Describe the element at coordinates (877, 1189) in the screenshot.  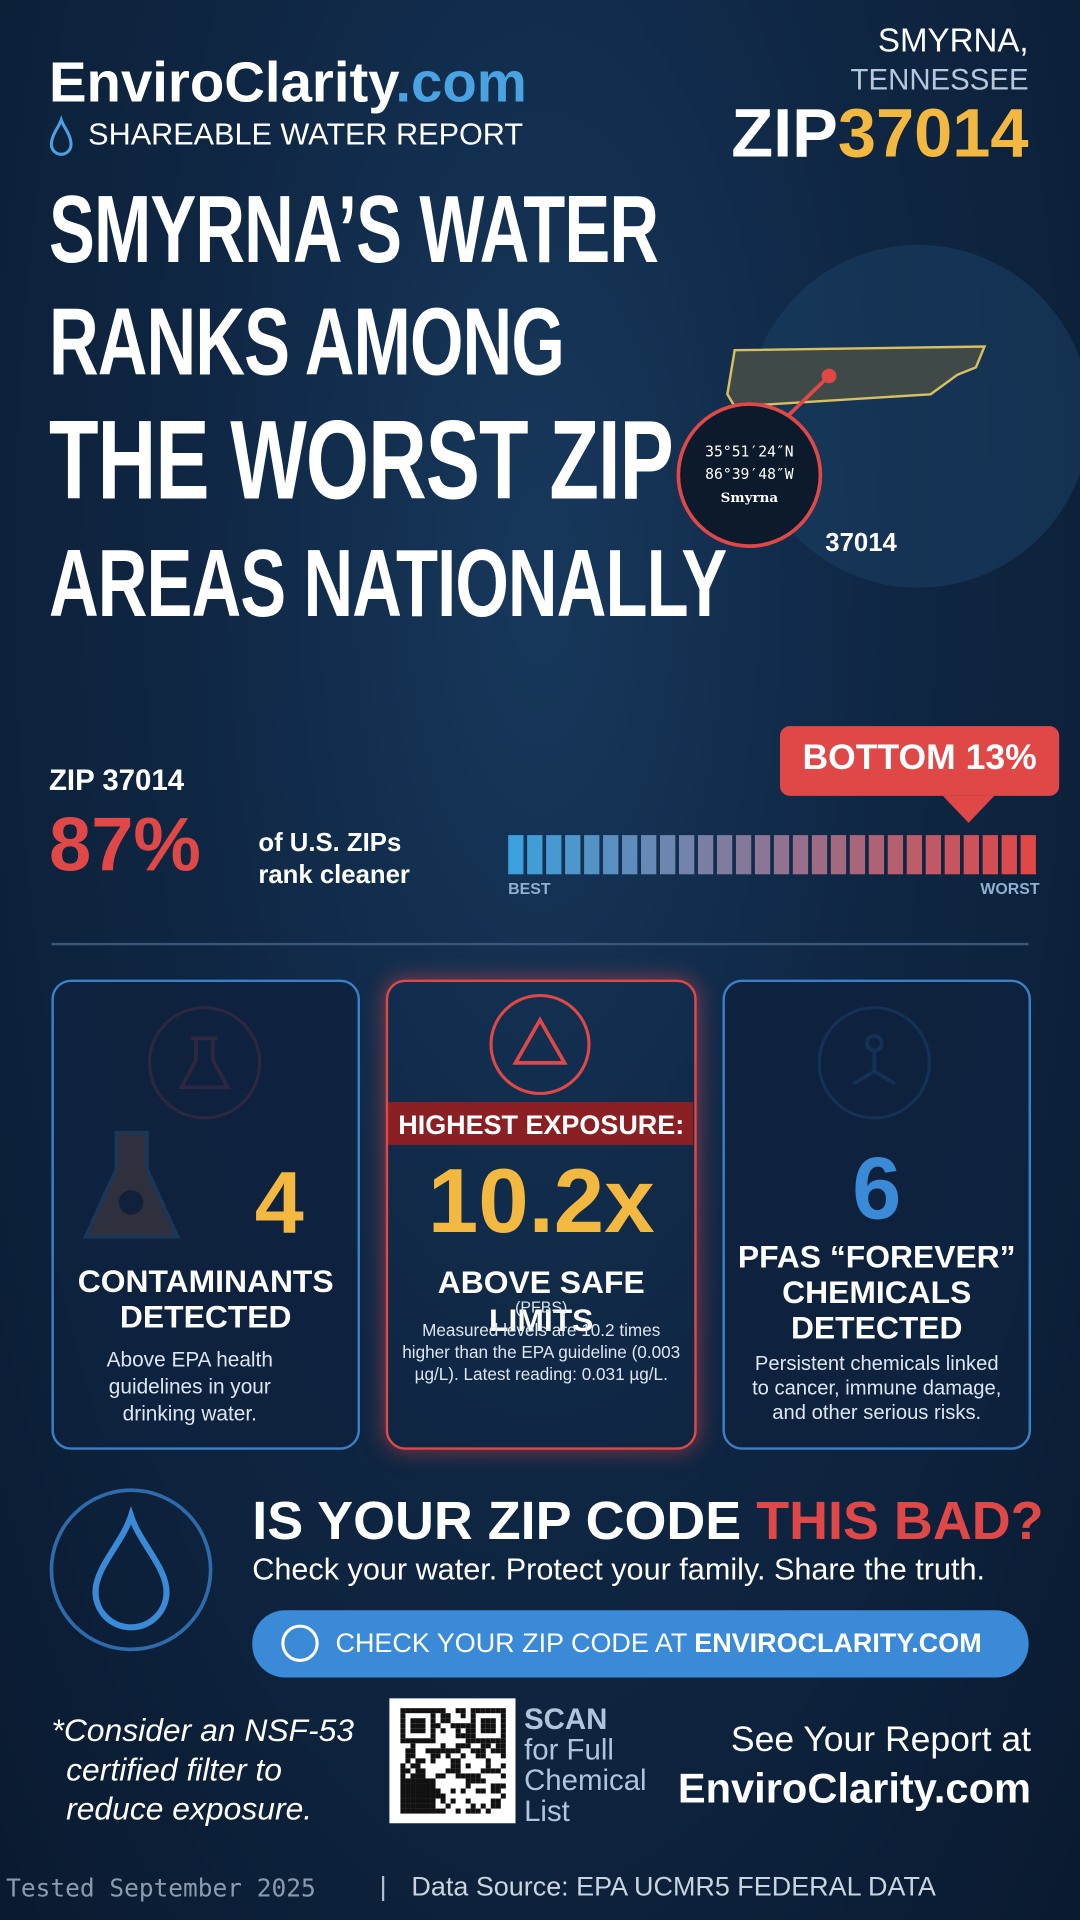
I see `card-number: 6` at that location.